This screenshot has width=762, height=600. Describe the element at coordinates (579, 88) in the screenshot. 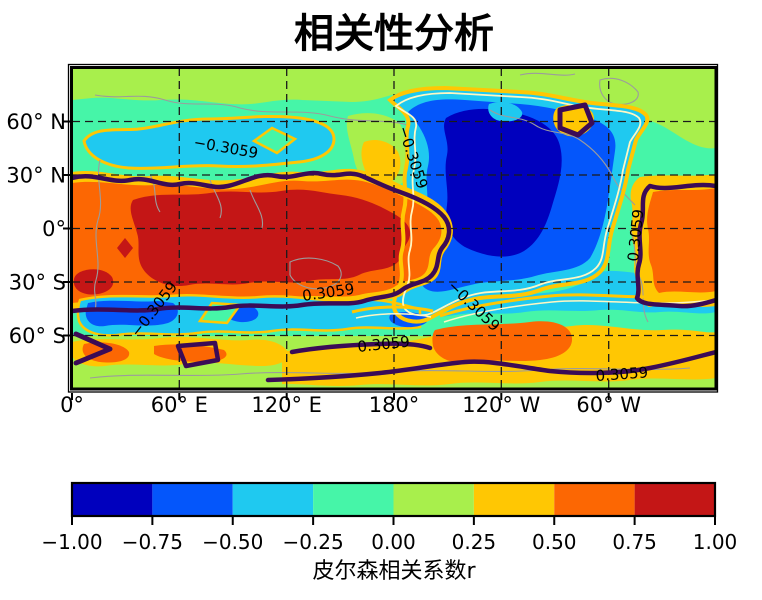

I see `coastline-greenland-arctic` at that location.